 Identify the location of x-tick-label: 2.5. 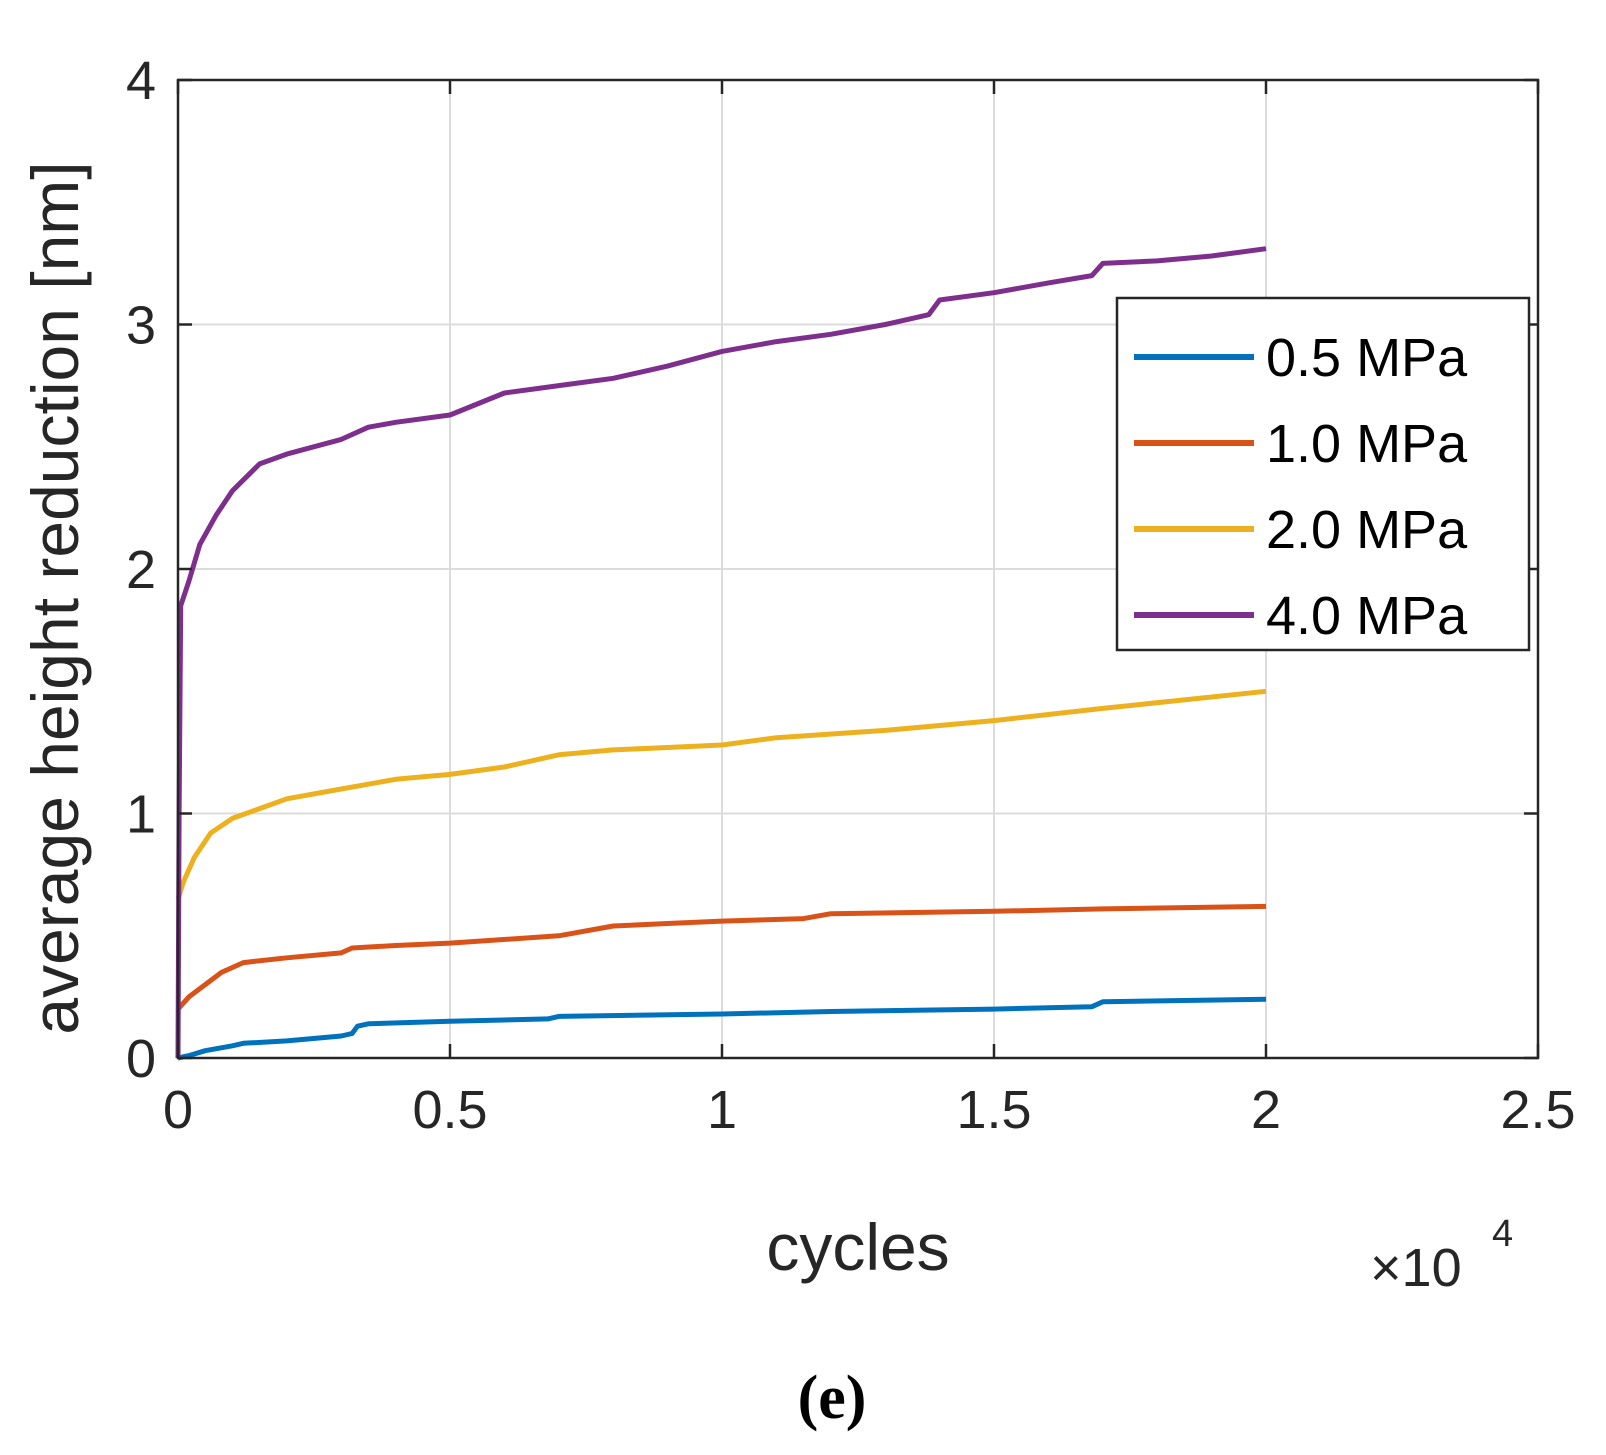
(1537, 1110).